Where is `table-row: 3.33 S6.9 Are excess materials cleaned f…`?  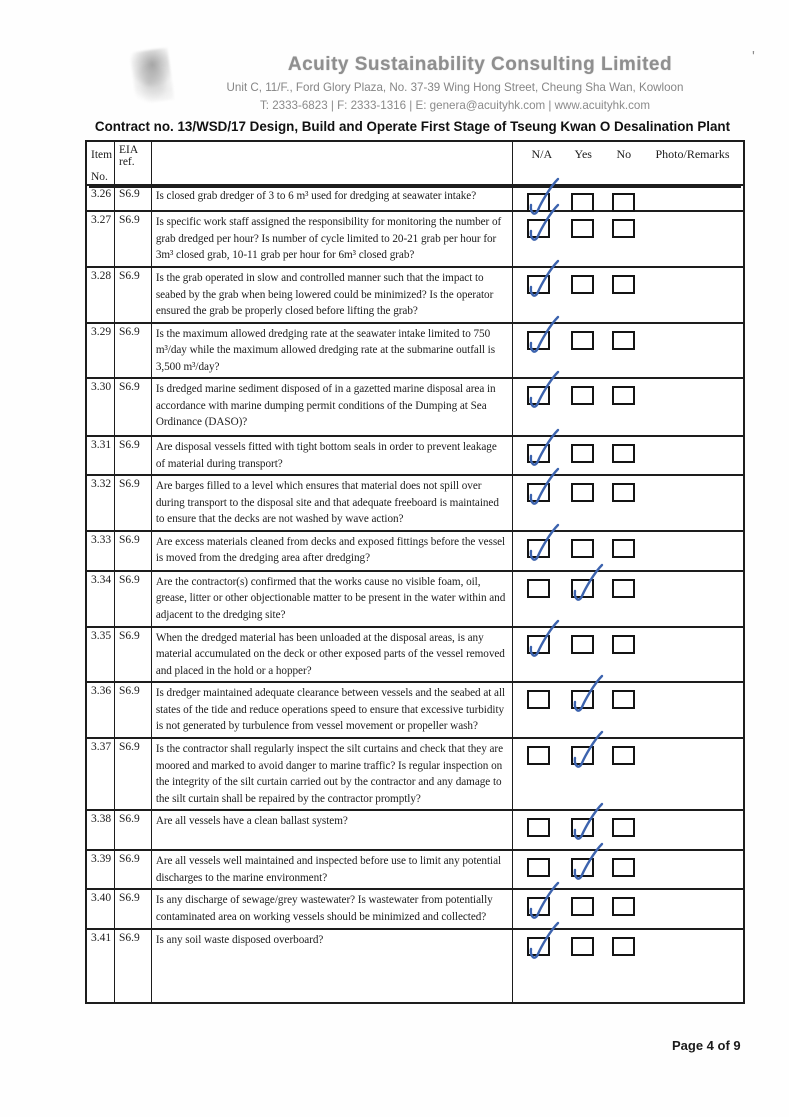 table-row: 3.33 S6.9 Are excess materials cleaned f… is located at coordinates (415, 547).